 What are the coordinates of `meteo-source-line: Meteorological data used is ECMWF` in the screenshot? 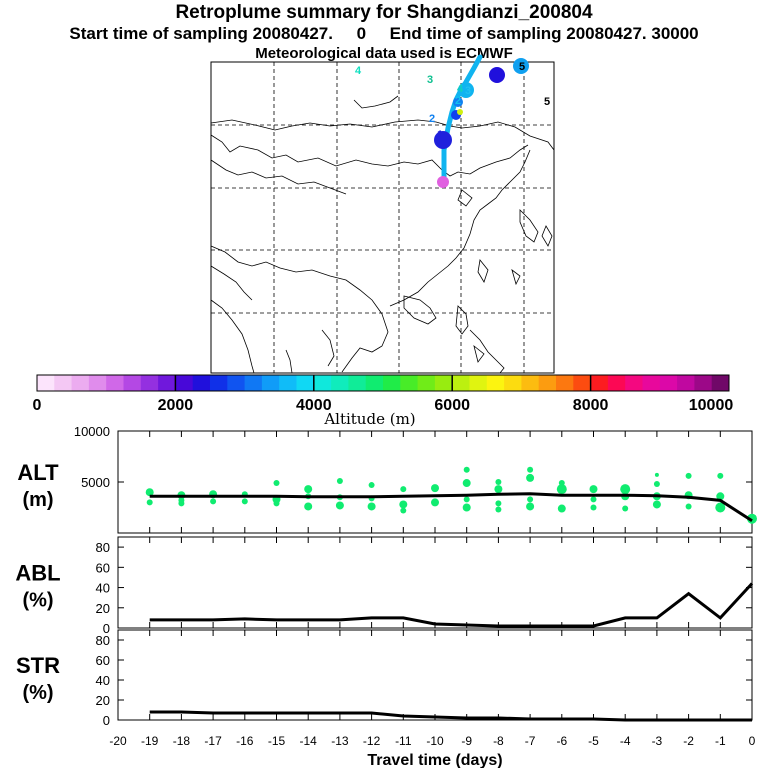 It's located at (384, 53).